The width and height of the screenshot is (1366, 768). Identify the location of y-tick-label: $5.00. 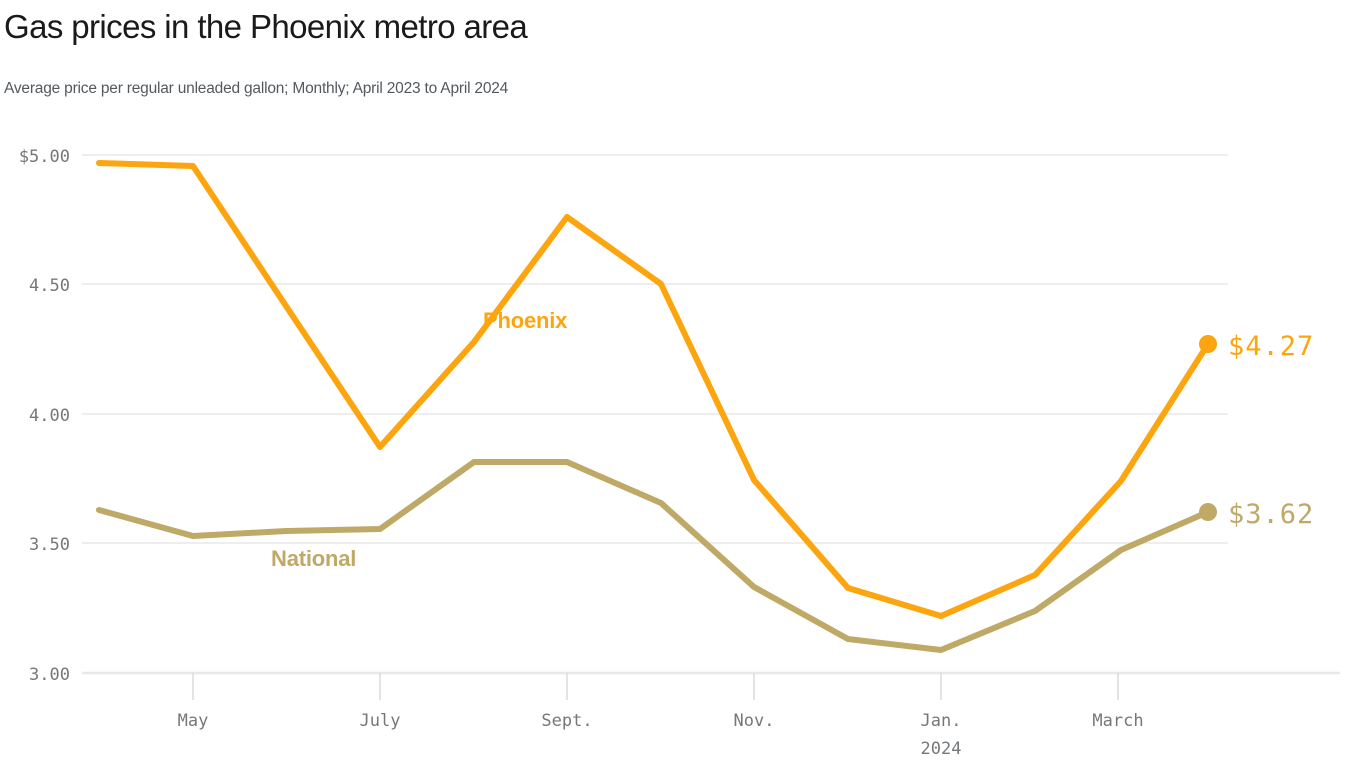
(44, 157).